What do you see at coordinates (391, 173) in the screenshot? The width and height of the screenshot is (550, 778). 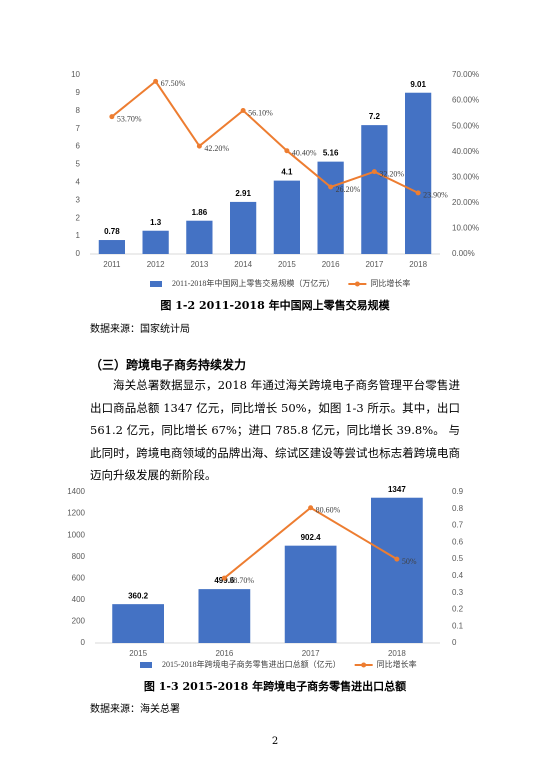 I see `line-data-label: 32.20%` at bounding box center [391, 173].